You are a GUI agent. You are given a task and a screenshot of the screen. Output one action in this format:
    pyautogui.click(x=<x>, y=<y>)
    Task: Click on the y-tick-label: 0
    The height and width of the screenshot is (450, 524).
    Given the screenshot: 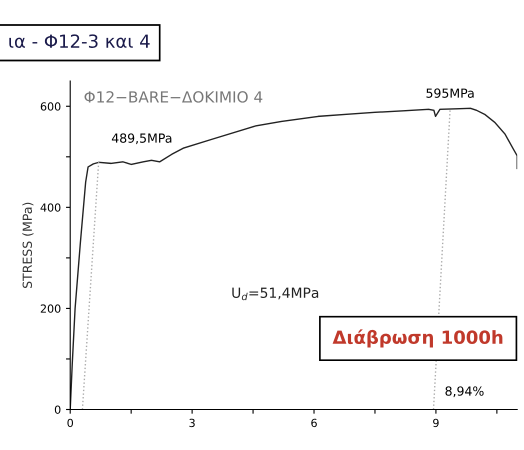 What is the action you would take?
    pyautogui.click(x=57, y=409)
    